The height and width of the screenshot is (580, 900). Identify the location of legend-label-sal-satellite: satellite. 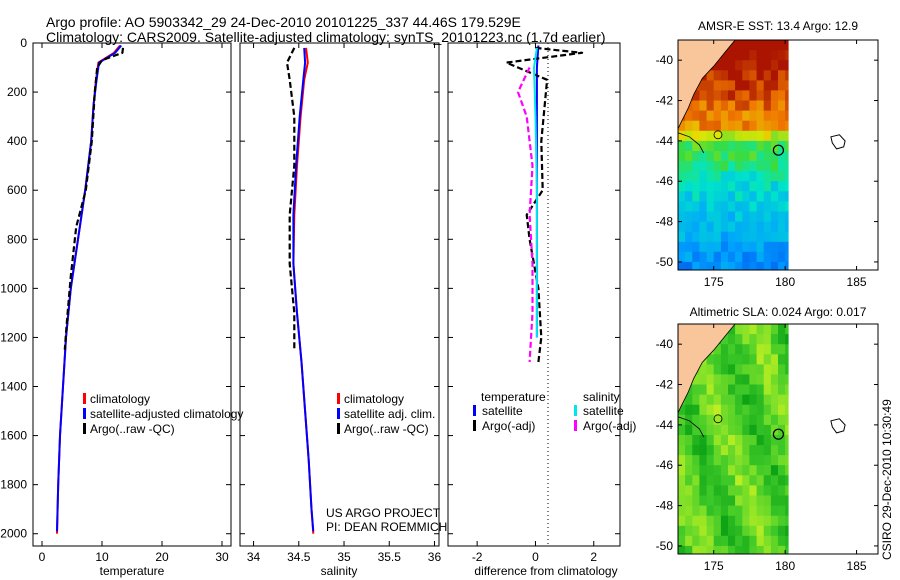
(603, 411).